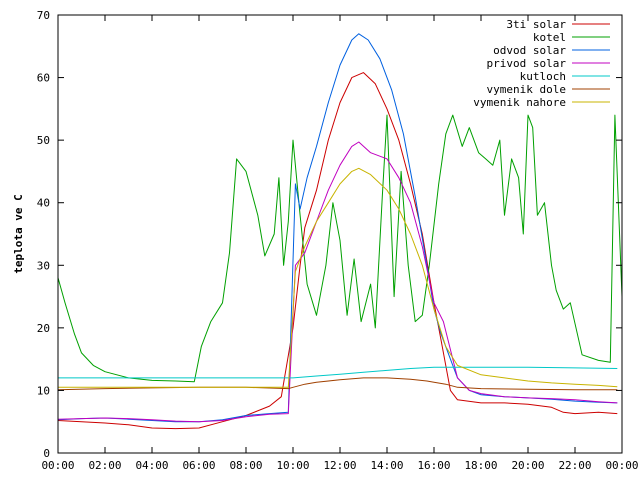 The width and height of the screenshot is (640, 480). What do you see at coordinates (43, 78) in the screenshot?
I see `y-tick-label: 60` at bounding box center [43, 78].